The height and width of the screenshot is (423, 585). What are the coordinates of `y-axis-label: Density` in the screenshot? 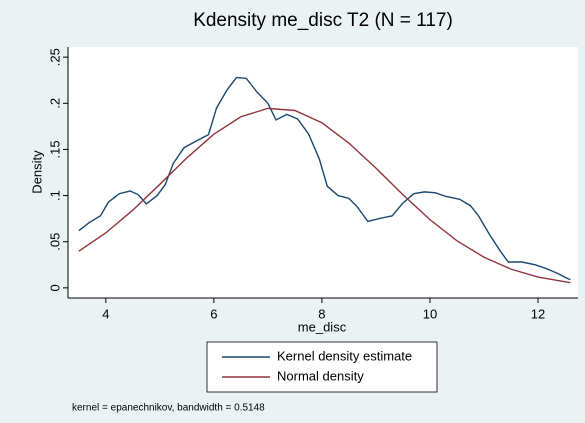 It's located at (36, 172).